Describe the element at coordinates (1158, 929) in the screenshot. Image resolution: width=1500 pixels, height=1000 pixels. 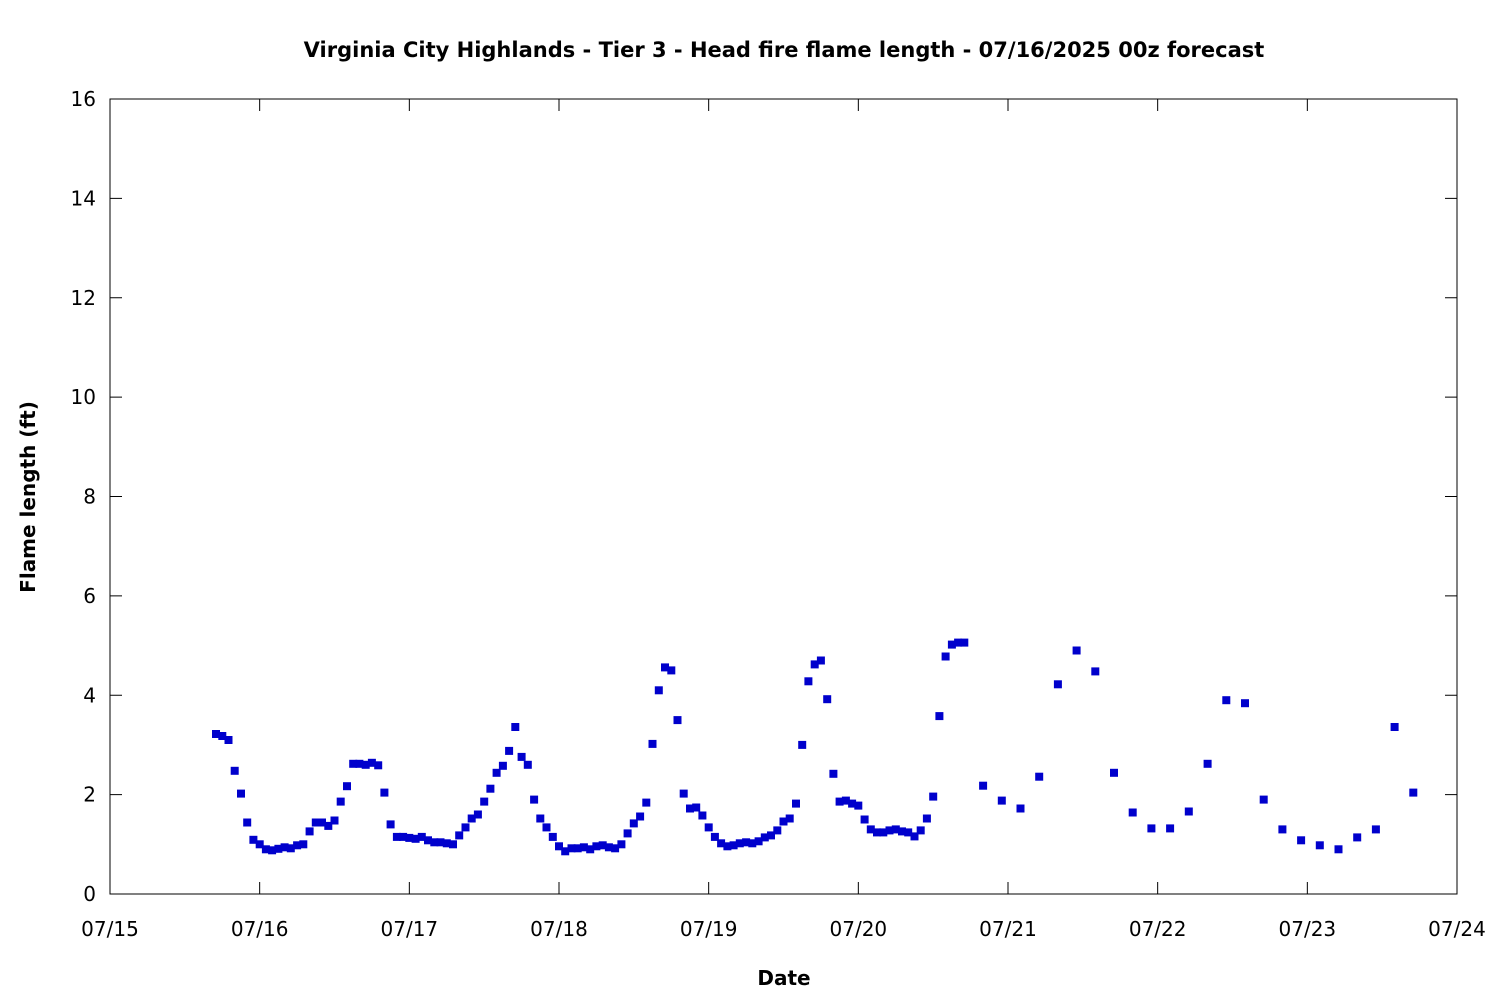
I see `x-tick-label: 07/22` at that location.